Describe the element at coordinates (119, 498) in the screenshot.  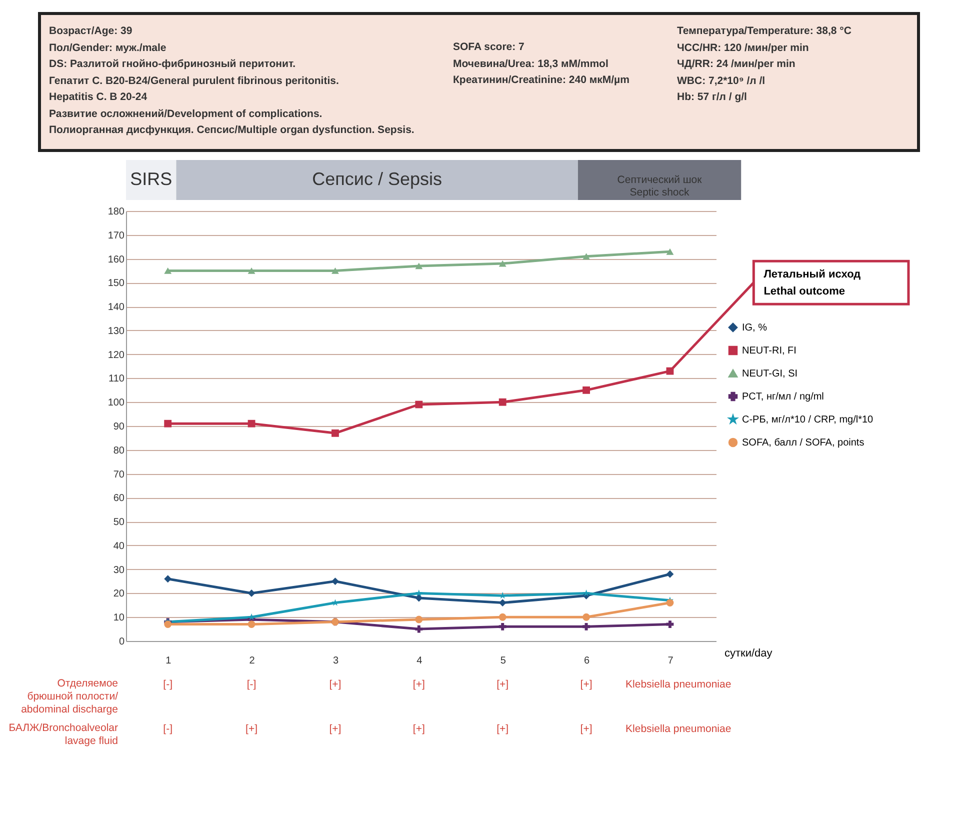
I see `y-tick-label: 60` at that location.